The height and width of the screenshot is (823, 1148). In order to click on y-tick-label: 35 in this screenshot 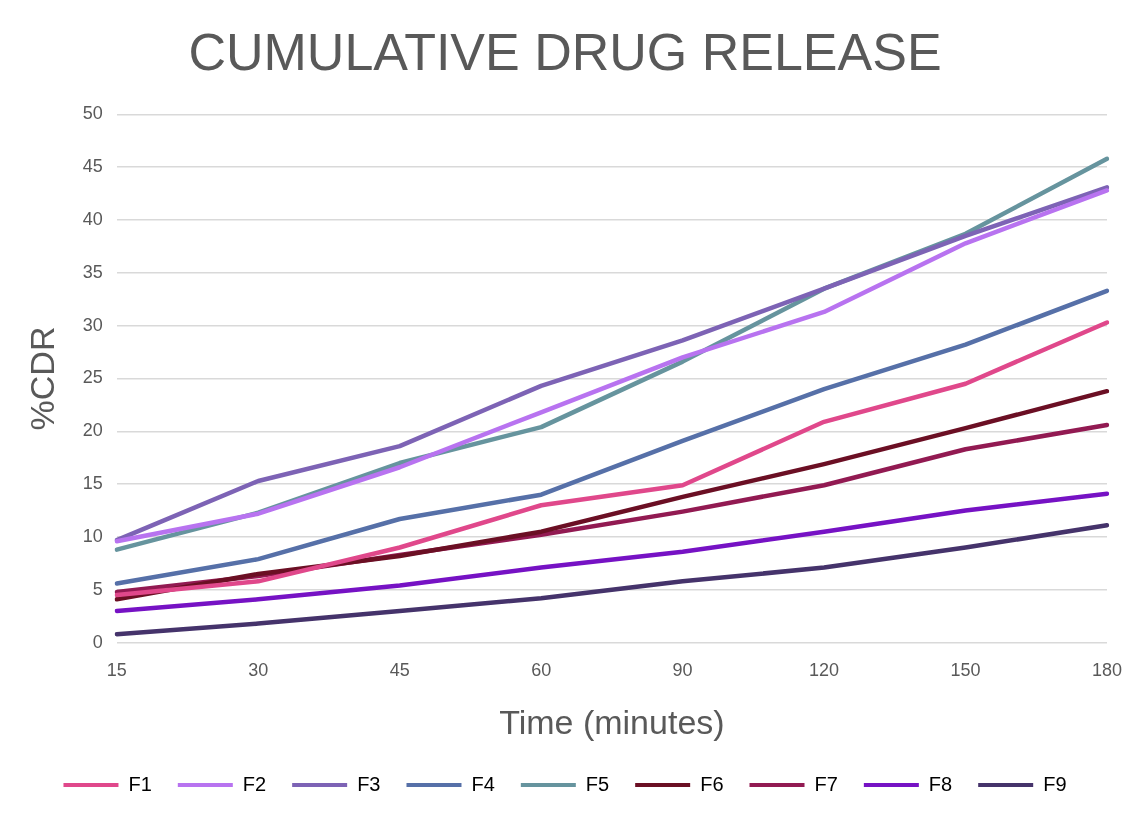, I will do `click(92, 271)`.